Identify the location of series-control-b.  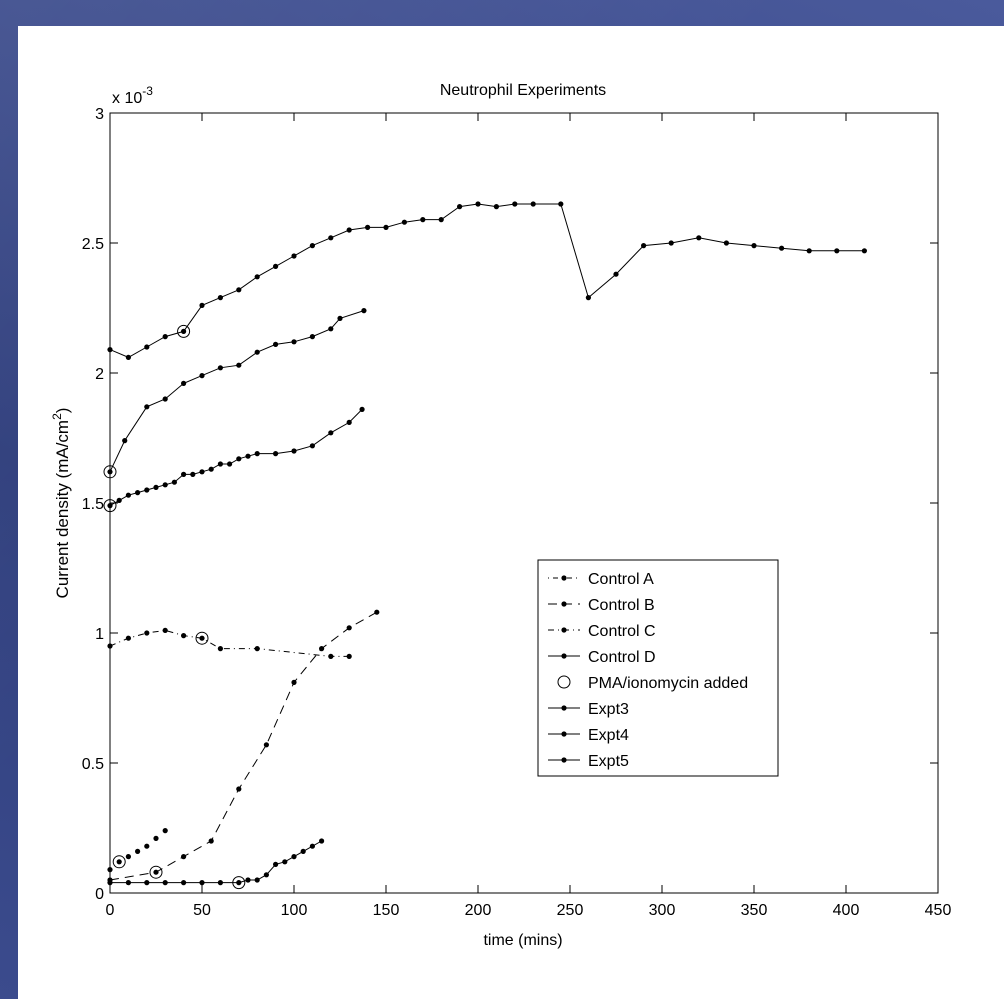
(243, 746).